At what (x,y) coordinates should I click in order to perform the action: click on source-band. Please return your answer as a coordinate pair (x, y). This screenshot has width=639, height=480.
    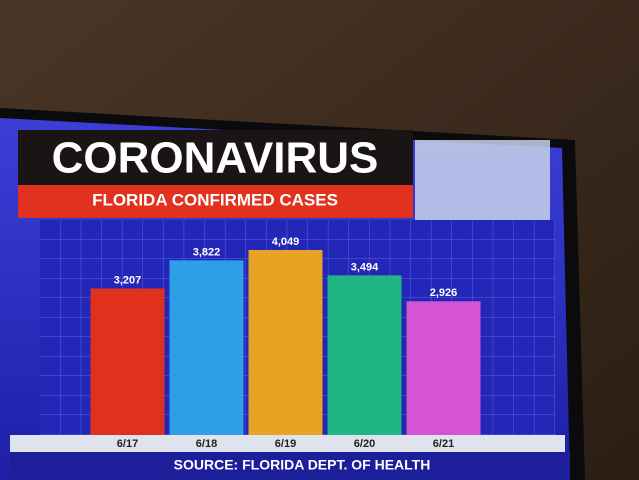
    Looking at the image, I should click on (290, 466).